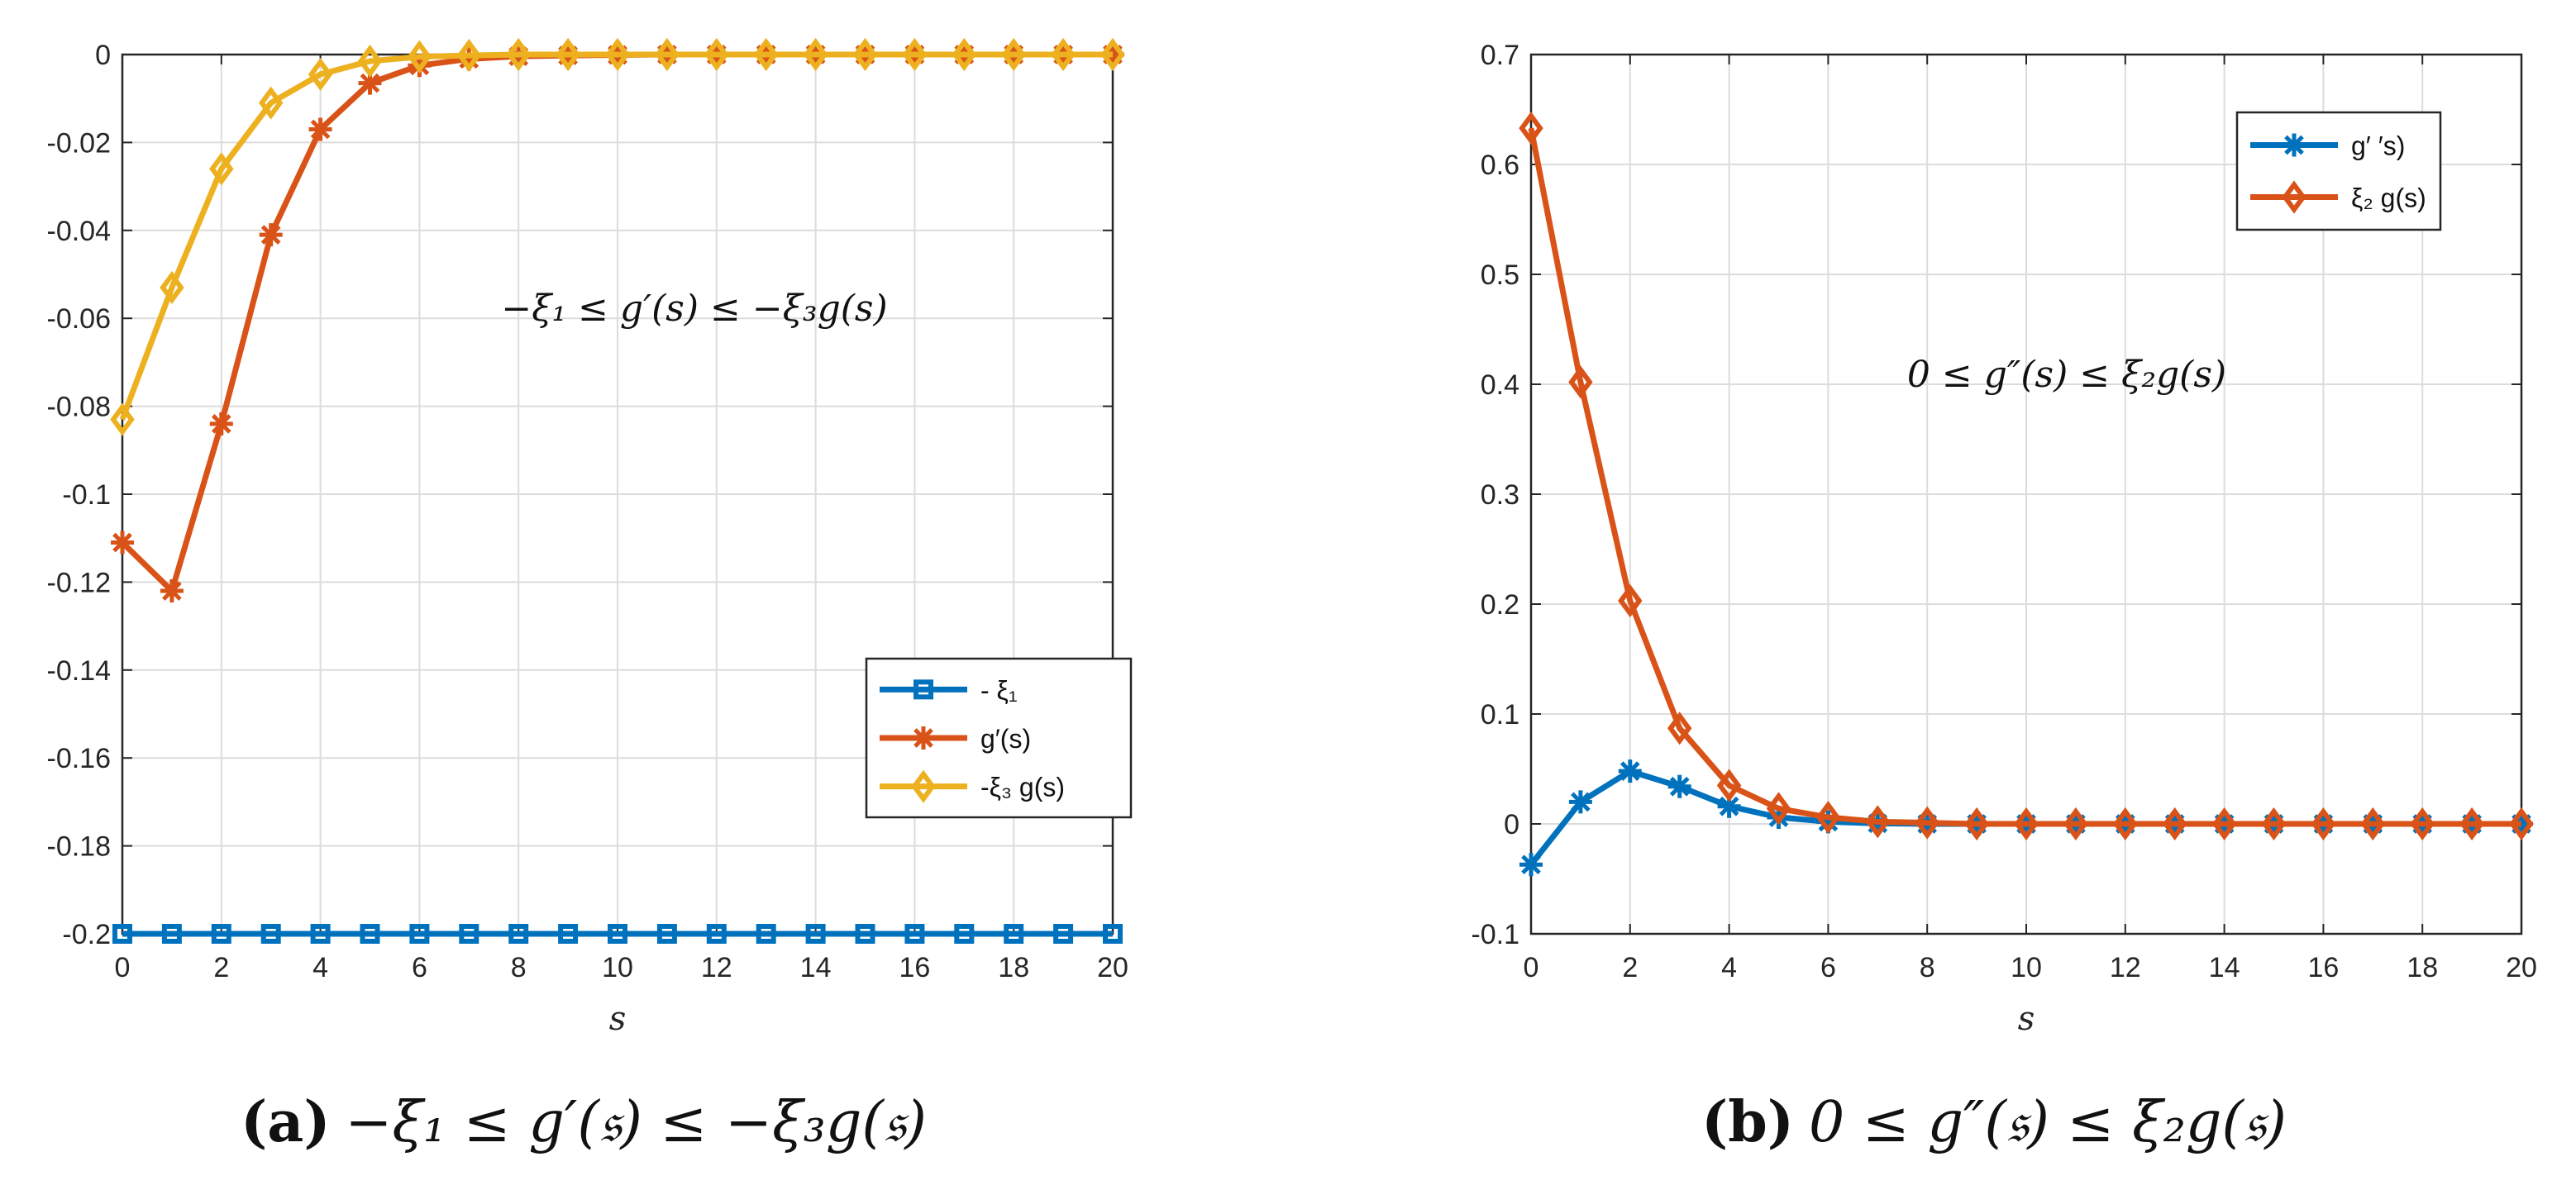 The image size is (2576, 1190). I want to click on chart-b-y-tick-label: 0, so click(1511, 824).